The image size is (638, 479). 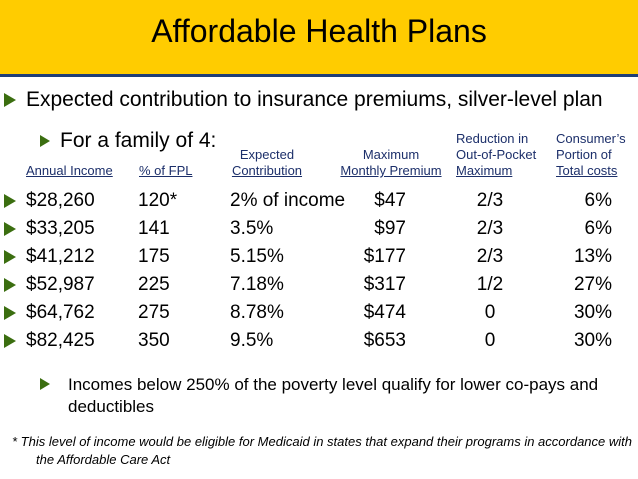 I want to click on cell-fpl: 225, so click(x=154, y=284).